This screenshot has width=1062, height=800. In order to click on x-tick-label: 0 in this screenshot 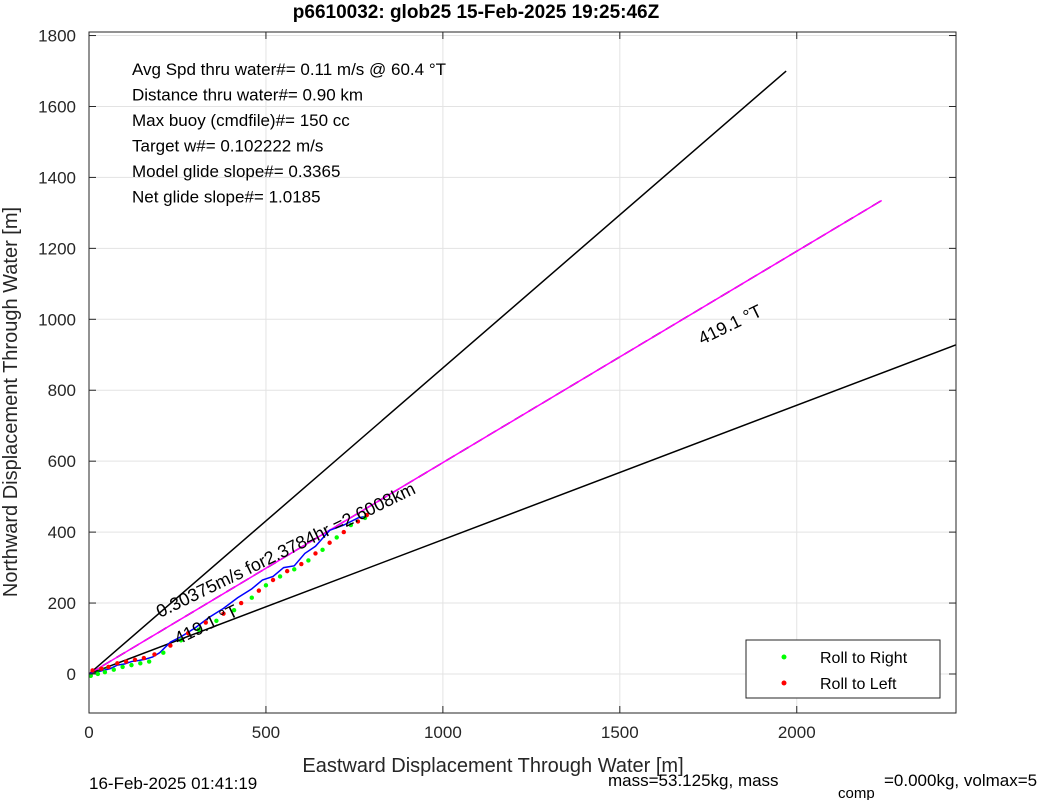, I will do `click(88, 732)`.